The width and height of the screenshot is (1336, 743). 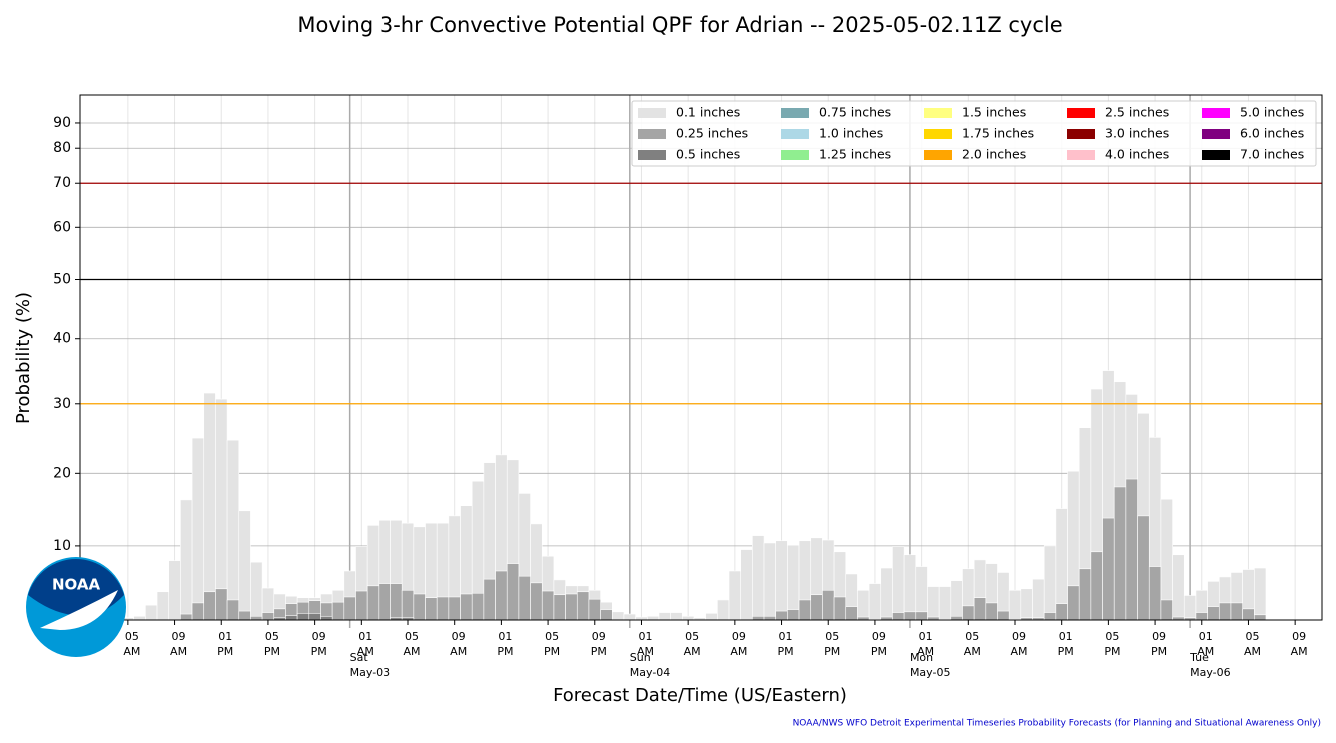 What do you see at coordinates (650, 665) in the screenshot?
I see `day-label: Sun May-04` at bounding box center [650, 665].